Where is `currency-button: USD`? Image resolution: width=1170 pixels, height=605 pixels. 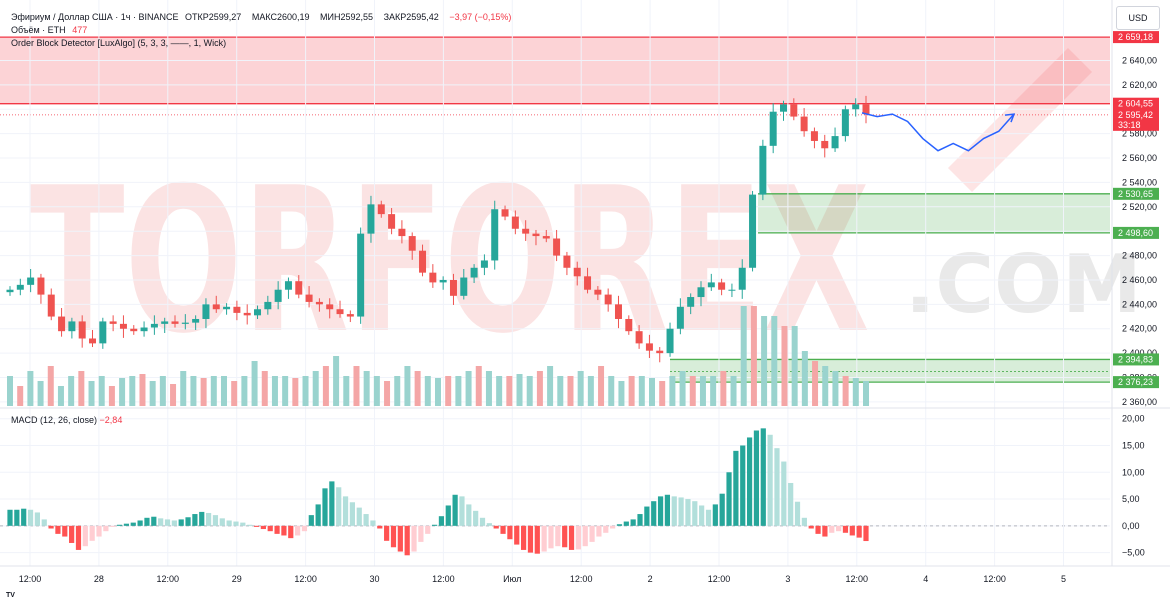 currency-button: USD is located at coordinates (1138, 18).